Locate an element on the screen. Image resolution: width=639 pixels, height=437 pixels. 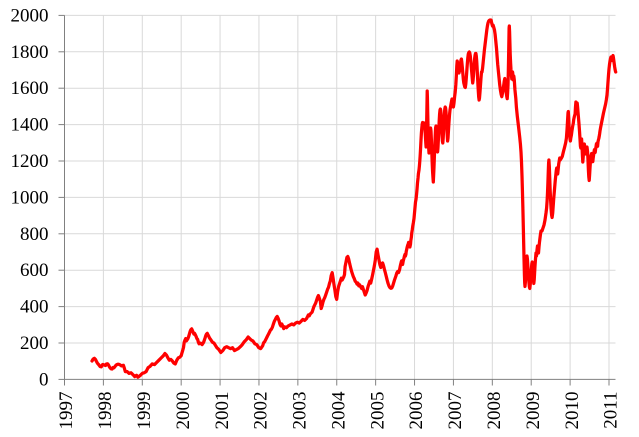
svg-text: 2008 is located at coordinates (494, 411).